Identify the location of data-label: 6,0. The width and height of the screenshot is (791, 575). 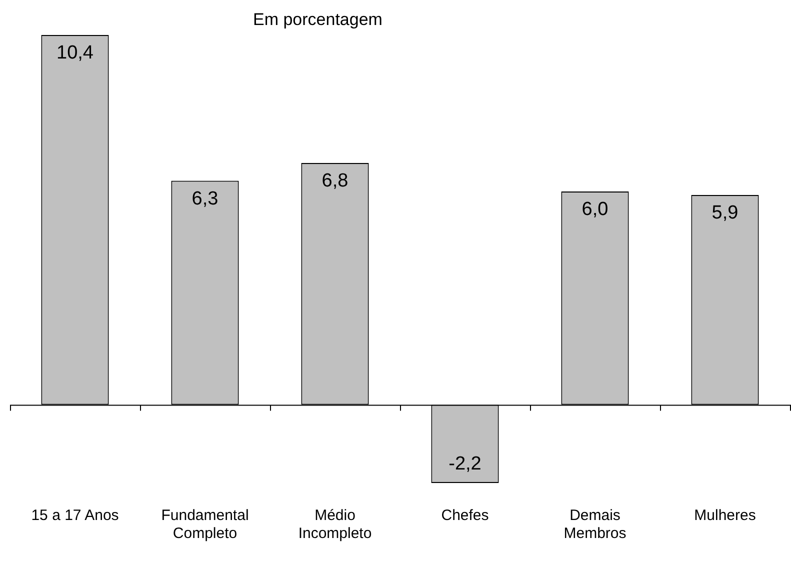
(595, 209).